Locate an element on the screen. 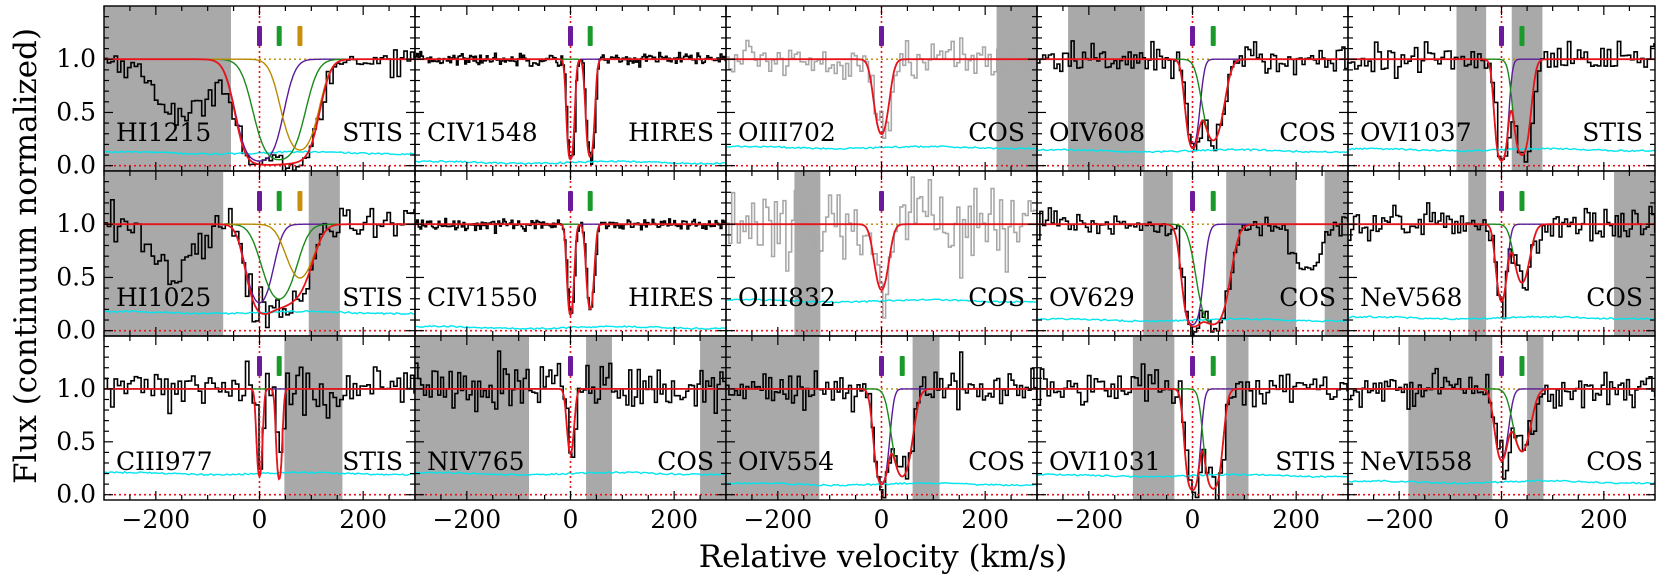 The height and width of the screenshot is (584, 1661). panel-oiii832: OIII832 COS is located at coordinates (881, 253).